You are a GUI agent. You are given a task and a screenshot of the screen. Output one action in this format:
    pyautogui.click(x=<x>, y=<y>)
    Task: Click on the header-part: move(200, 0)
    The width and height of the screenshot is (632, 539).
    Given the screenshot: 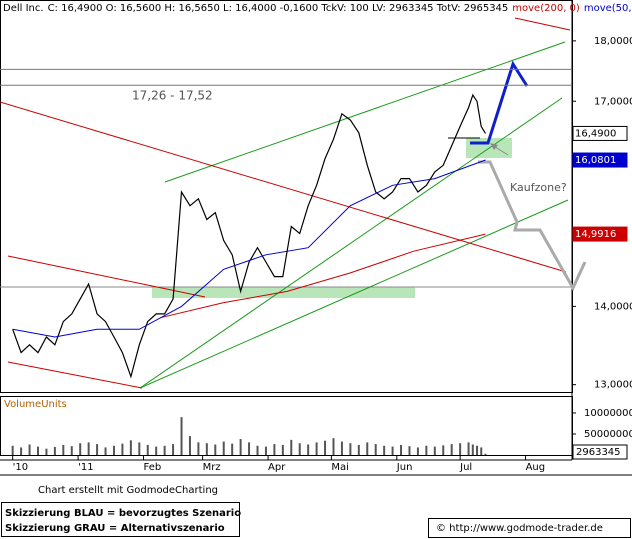 What is the action you would take?
    pyautogui.click(x=546, y=8)
    